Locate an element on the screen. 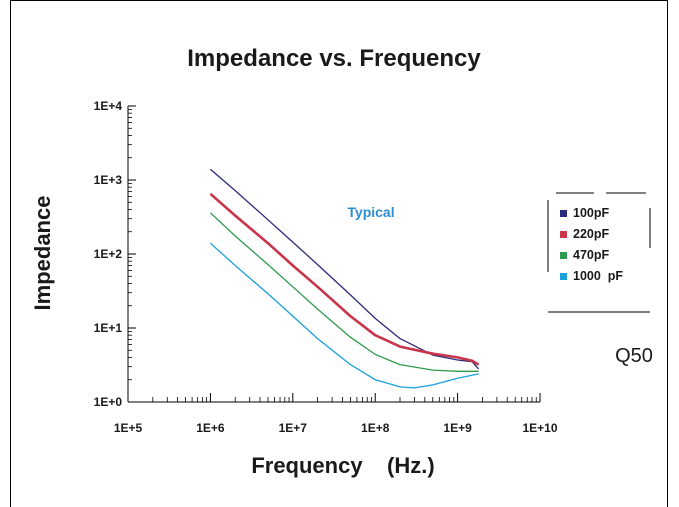 The height and width of the screenshot is (507, 679). x-tick-label: 1E+5 is located at coordinates (128, 428).